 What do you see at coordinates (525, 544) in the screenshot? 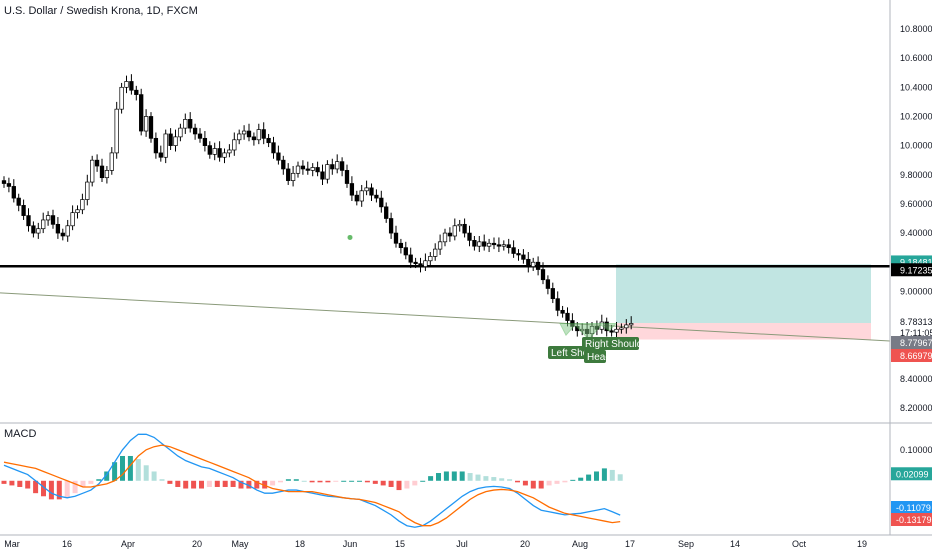
I see `time-tick-label: 20` at bounding box center [525, 544].